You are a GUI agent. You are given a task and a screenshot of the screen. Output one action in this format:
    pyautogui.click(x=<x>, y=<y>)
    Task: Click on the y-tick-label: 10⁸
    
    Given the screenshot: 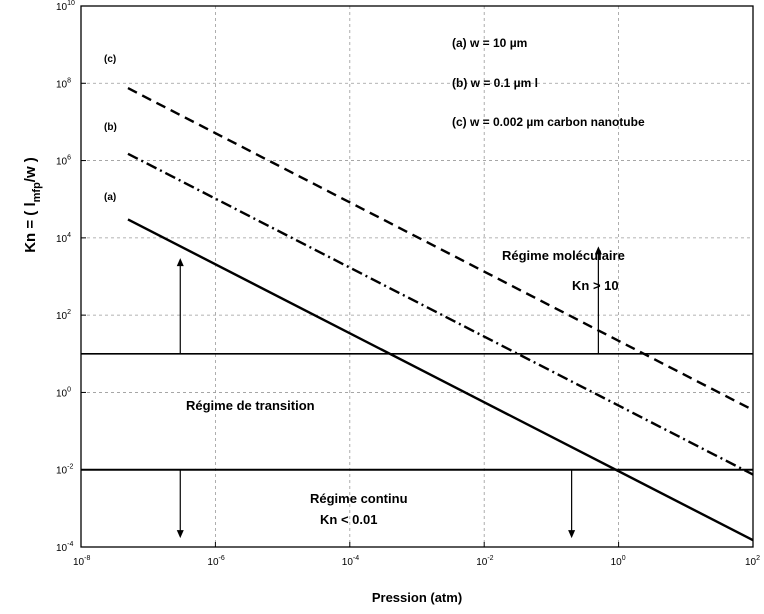 What is the action you would take?
    pyautogui.click(x=63, y=83)
    